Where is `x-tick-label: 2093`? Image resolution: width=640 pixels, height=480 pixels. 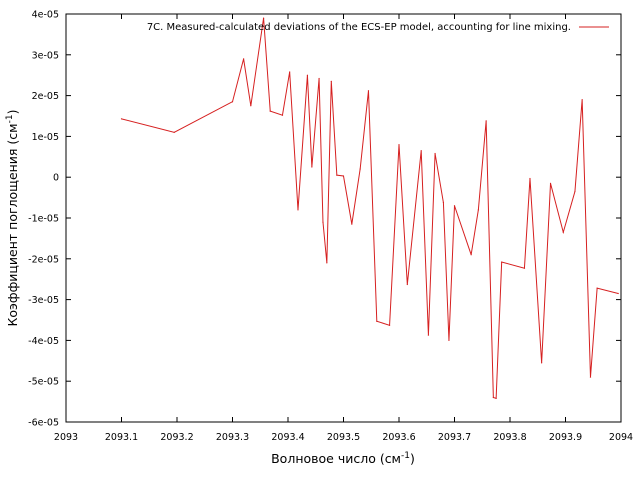
x-tick-label: 2093 is located at coordinates (66, 437).